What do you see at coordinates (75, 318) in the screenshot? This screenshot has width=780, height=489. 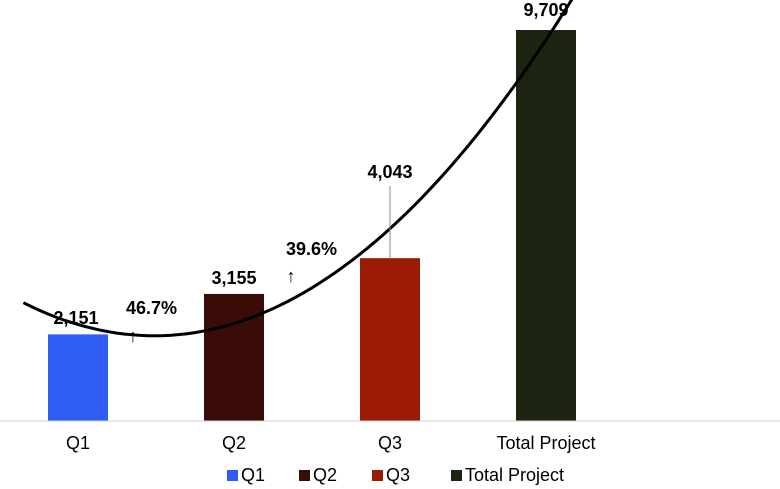 I see `value-label-q1: 2,151` at bounding box center [75, 318].